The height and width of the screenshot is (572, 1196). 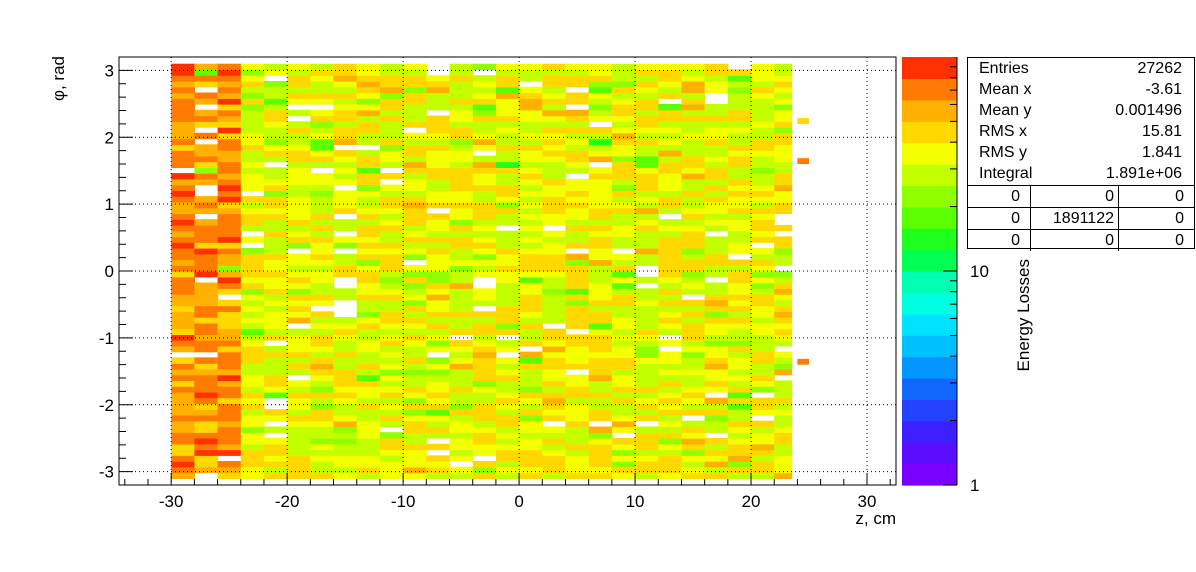 I want to click on z-tick-label: 1, so click(x=974, y=485).